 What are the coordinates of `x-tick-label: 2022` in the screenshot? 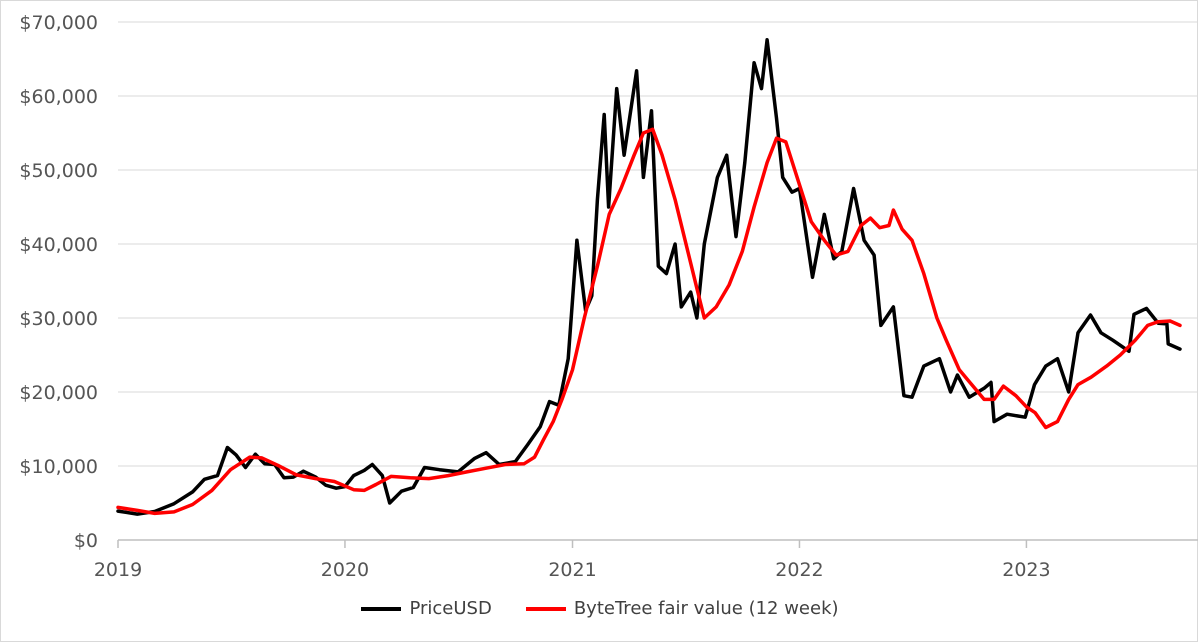 It's located at (799, 570).